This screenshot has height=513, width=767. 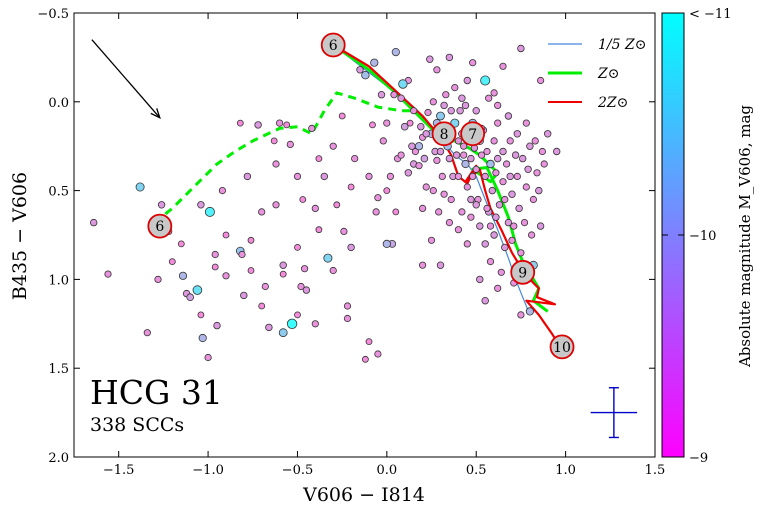 What do you see at coordinates (387, 470) in the screenshot?
I see `x-tick-label: 0.0` at bounding box center [387, 470].